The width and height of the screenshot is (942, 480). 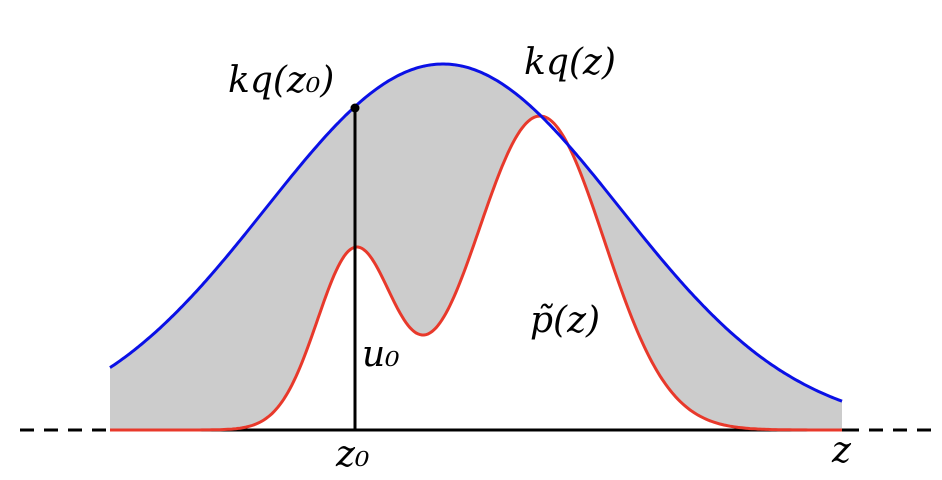 What do you see at coordinates (570, 62) in the screenshot?
I see `label-kq-z: kq(z)` at bounding box center [570, 62].